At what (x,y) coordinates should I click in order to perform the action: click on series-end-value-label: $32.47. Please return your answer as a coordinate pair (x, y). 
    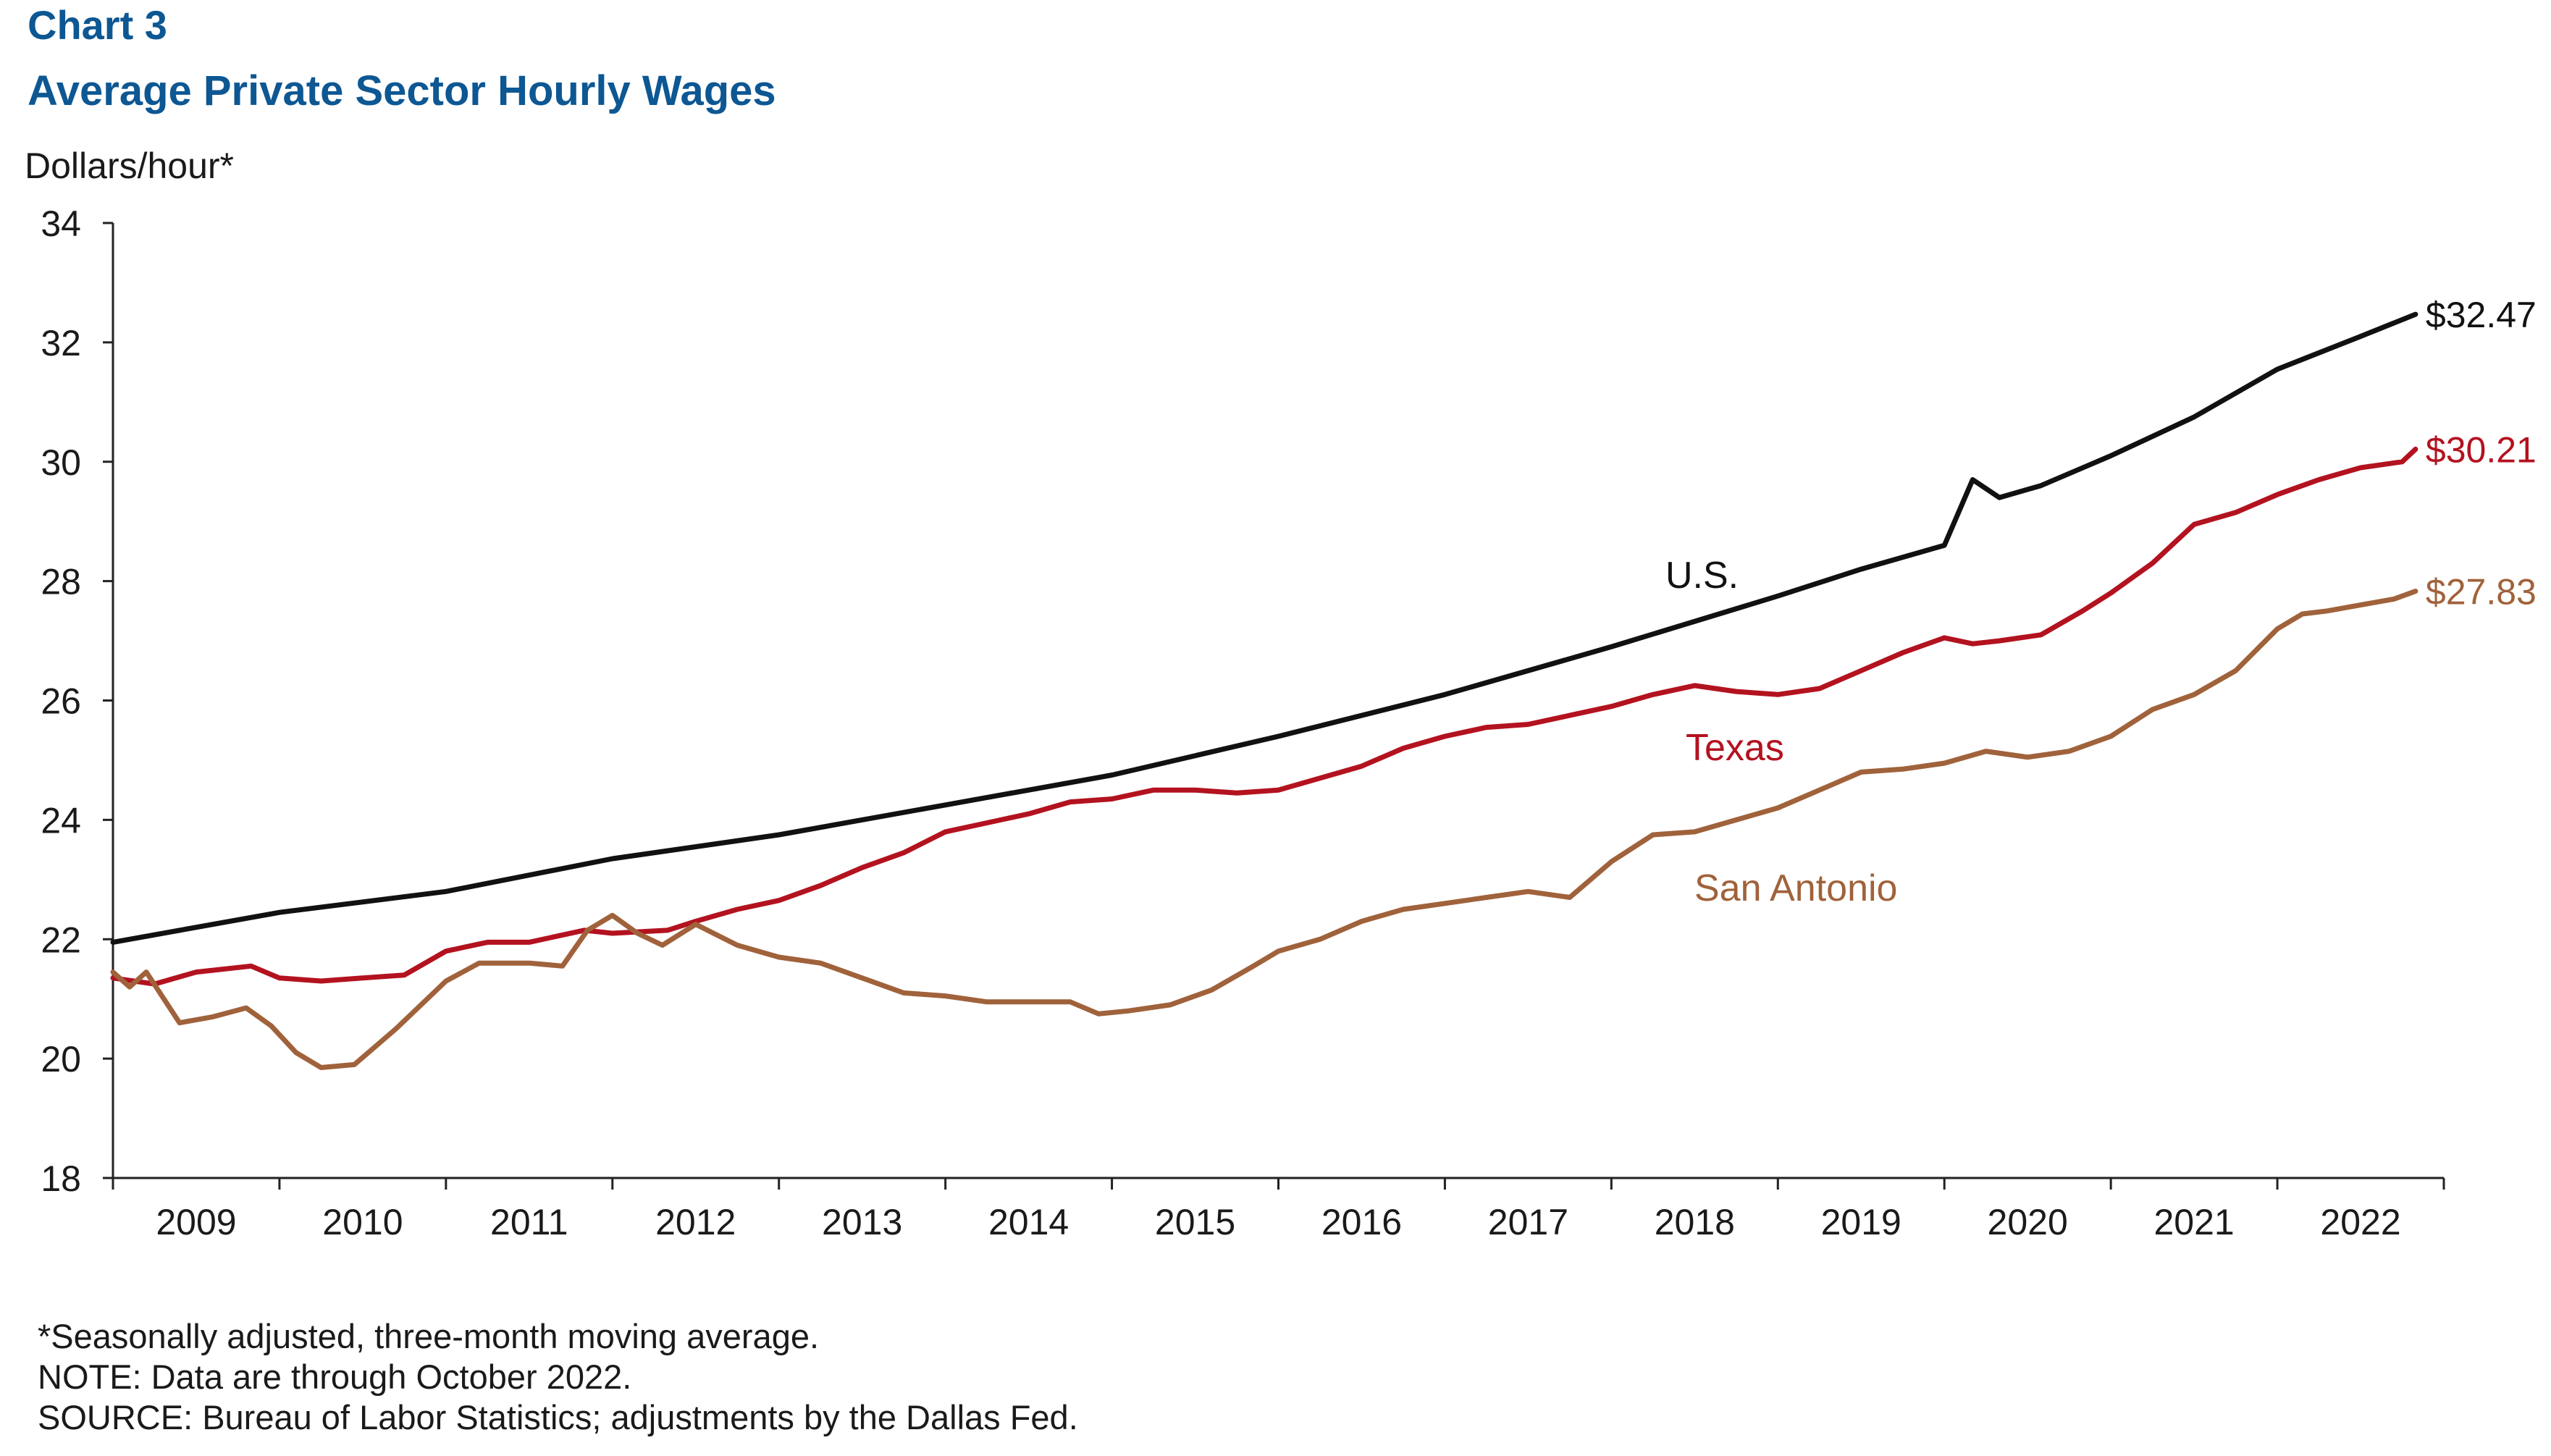
    Looking at the image, I should click on (2482, 315).